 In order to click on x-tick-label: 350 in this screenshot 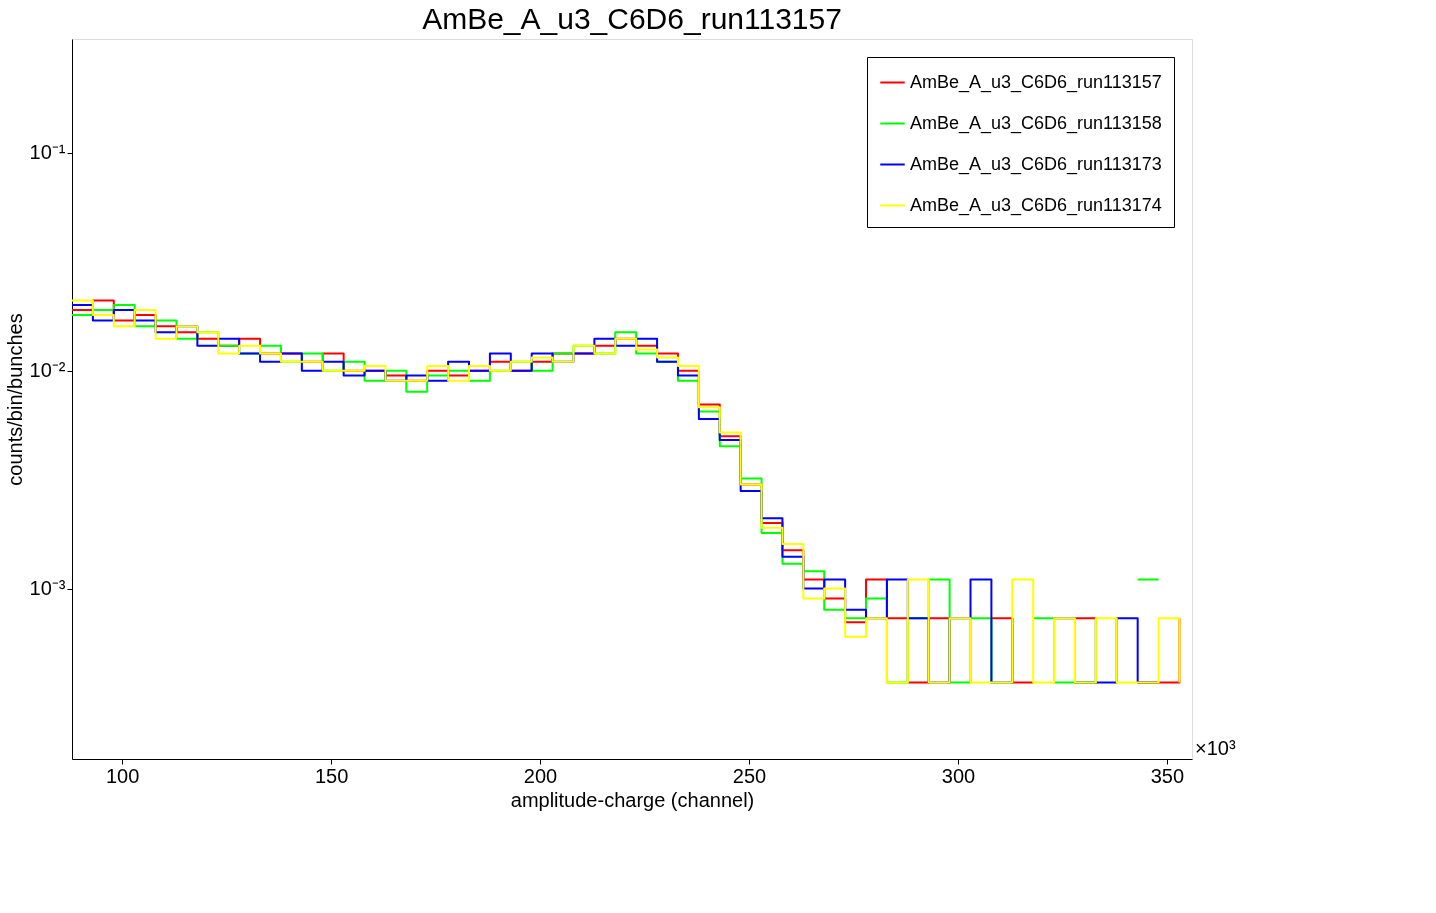, I will do `click(1167, 775)`.